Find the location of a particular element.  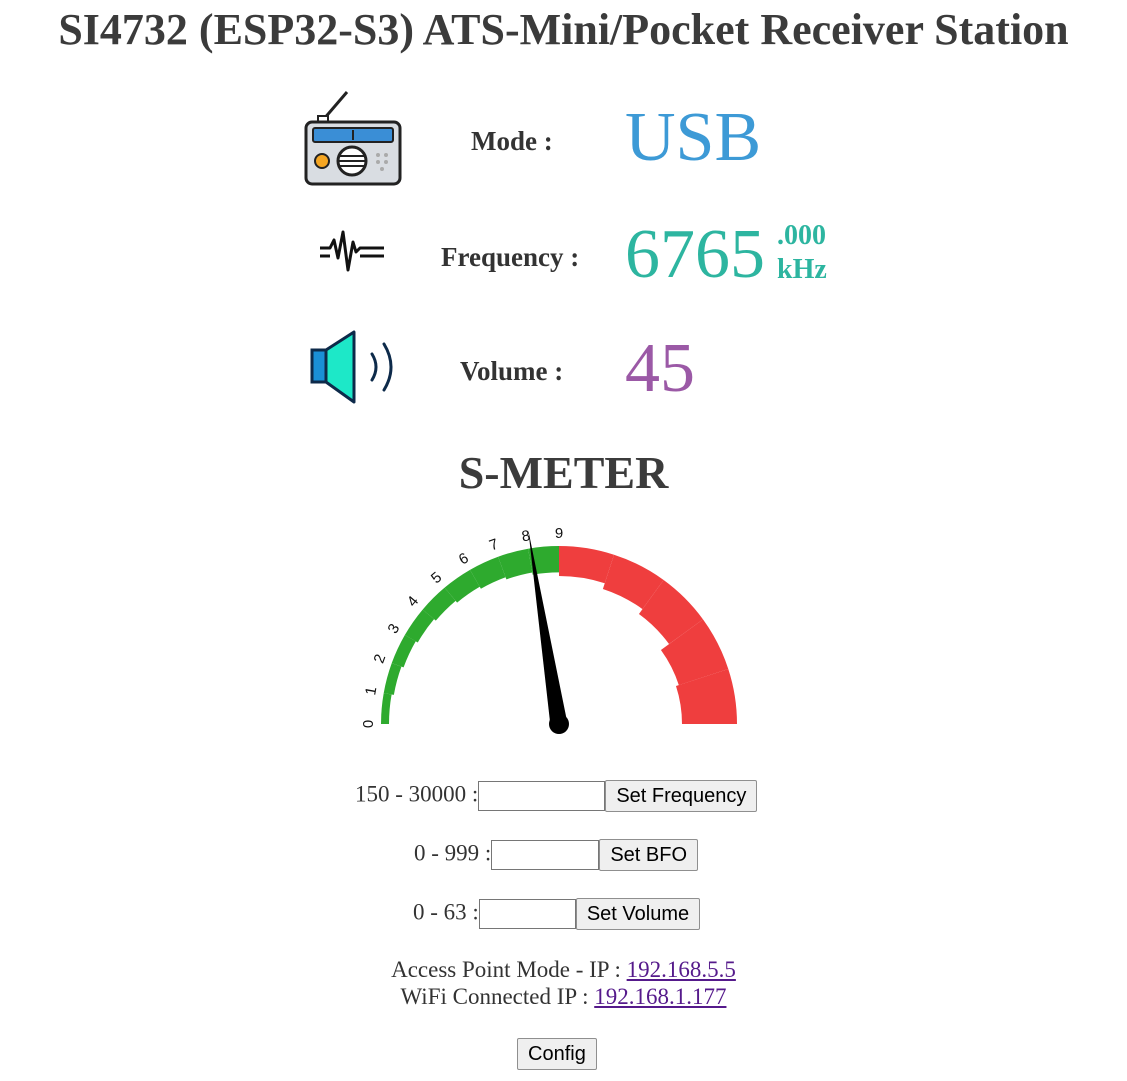

smeter-title: S-METER is located at coordinates (563, 472).